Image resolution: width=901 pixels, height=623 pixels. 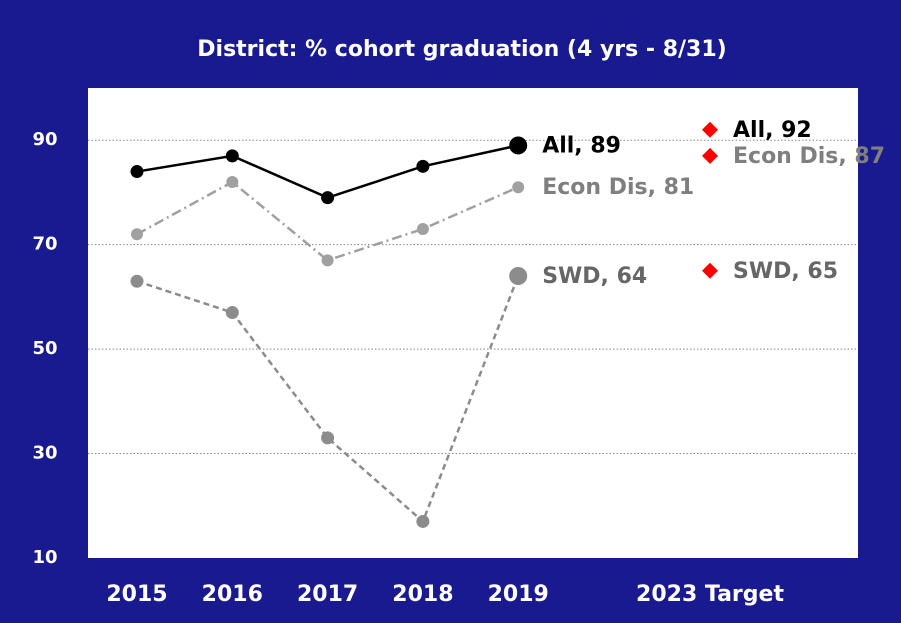 I want to click on data-label: Econ Dis, 87, so click(x=809, y=156).